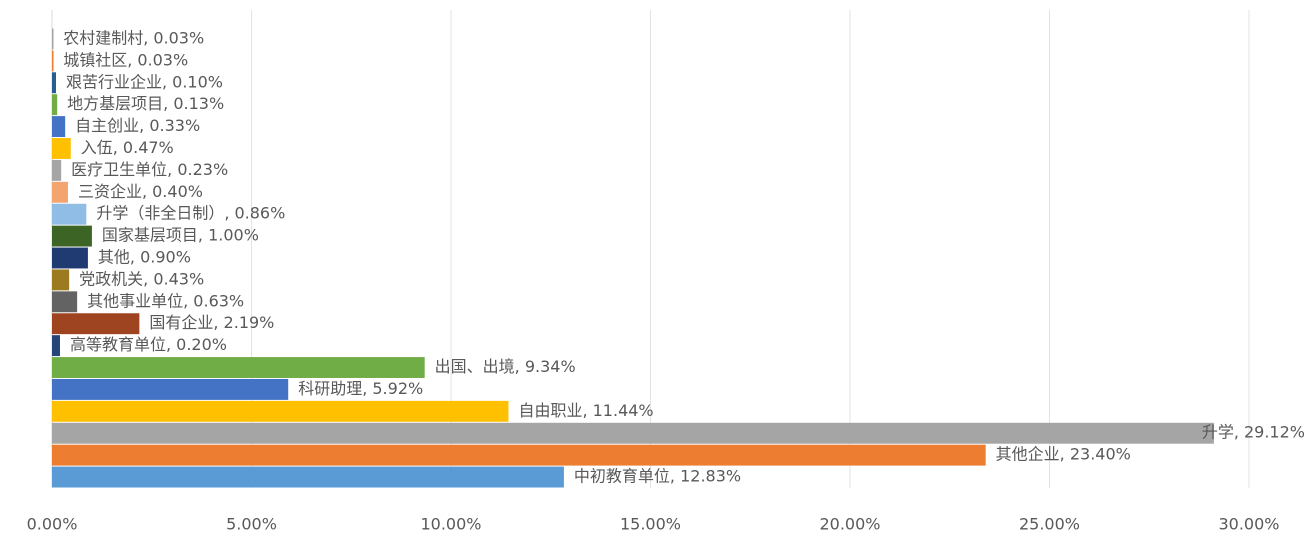  What do you see at coordinates (251, 524) in the screenshot?
I see `x-tick-label: 5.00%` at bounding box center [251, 524].